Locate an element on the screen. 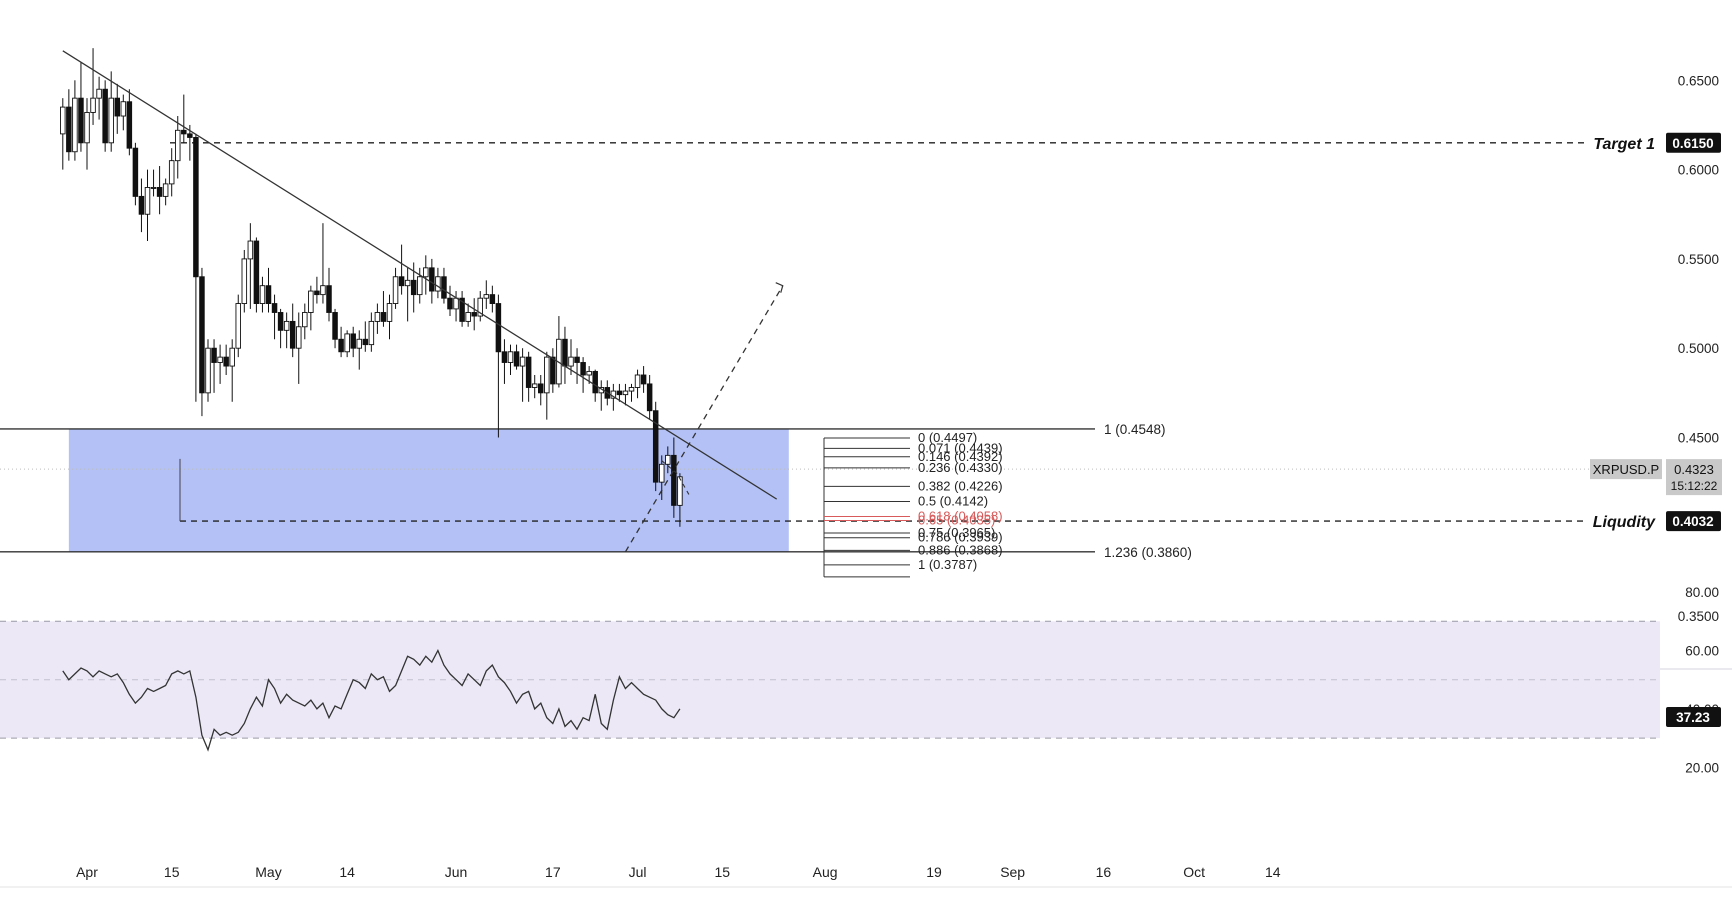 This screenshot has height=904, width=1732. rsi-line is located at coordinates (371, 700).